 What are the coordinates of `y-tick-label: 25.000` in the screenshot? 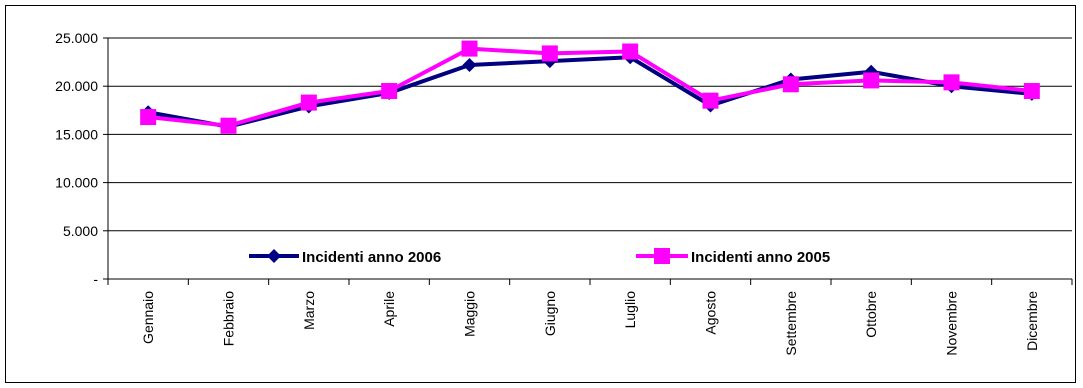 It's located at (76, 38).